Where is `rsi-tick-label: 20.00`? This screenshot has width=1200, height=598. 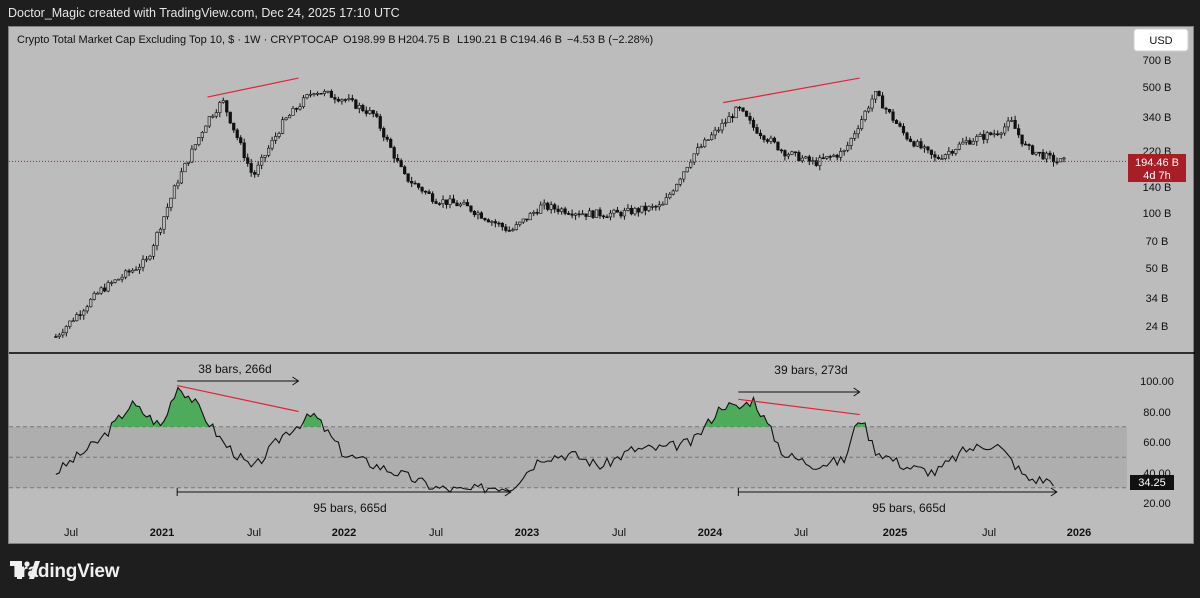
rsi-tick-label: 20.00 is located at coordinates (1157, 504).